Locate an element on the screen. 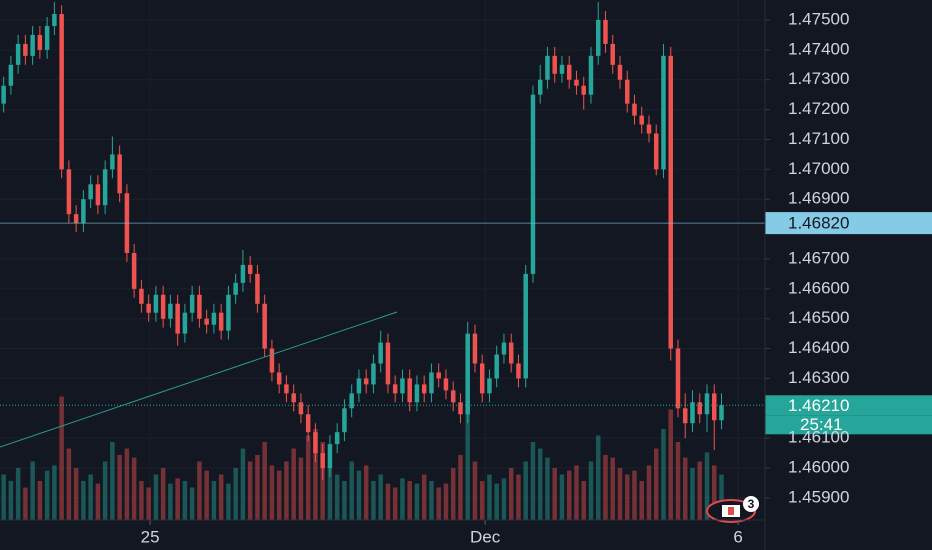 The height and width of the screenshot is (550, 932). x-tick-label: 6 is located at coordinates (737, 536).